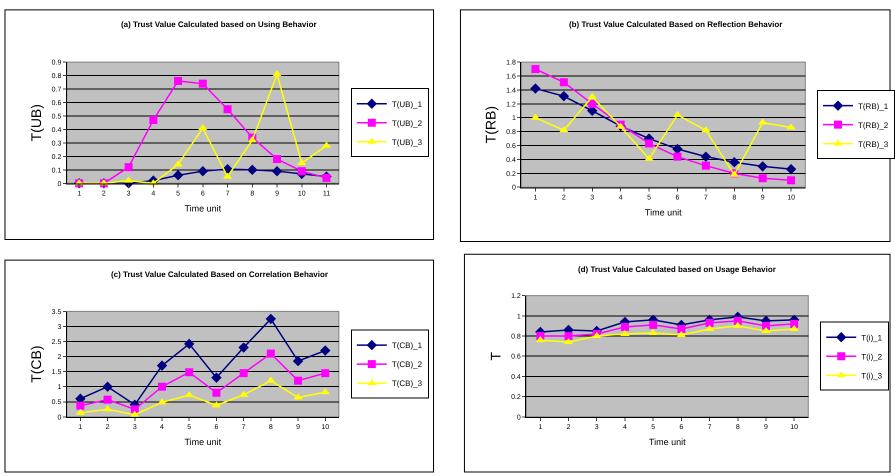 This screenshot has width=895, height=476. Describe the element at coordinates (872, 375) in the screenshot. I see `legend-label: T(i)_3` at that location.